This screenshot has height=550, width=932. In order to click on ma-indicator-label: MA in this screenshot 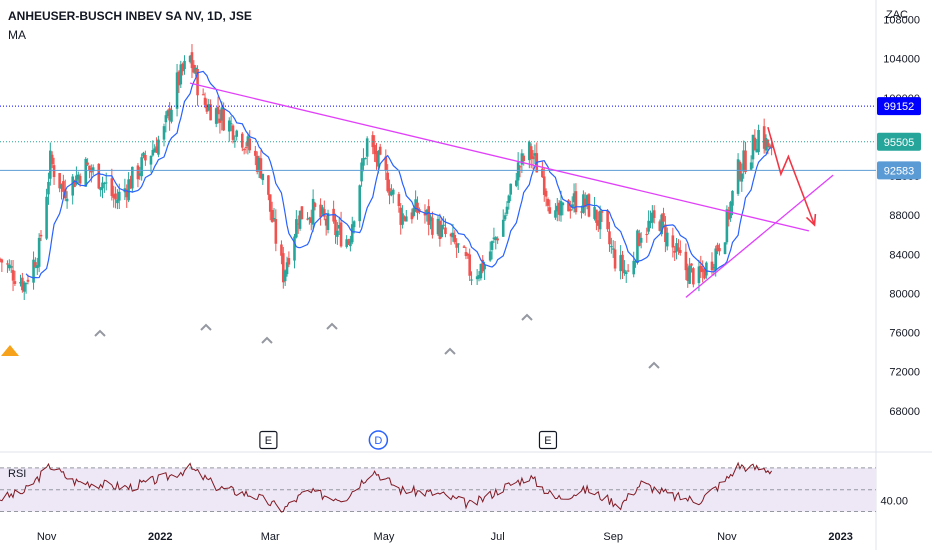, I will do `click(17, 35)`.